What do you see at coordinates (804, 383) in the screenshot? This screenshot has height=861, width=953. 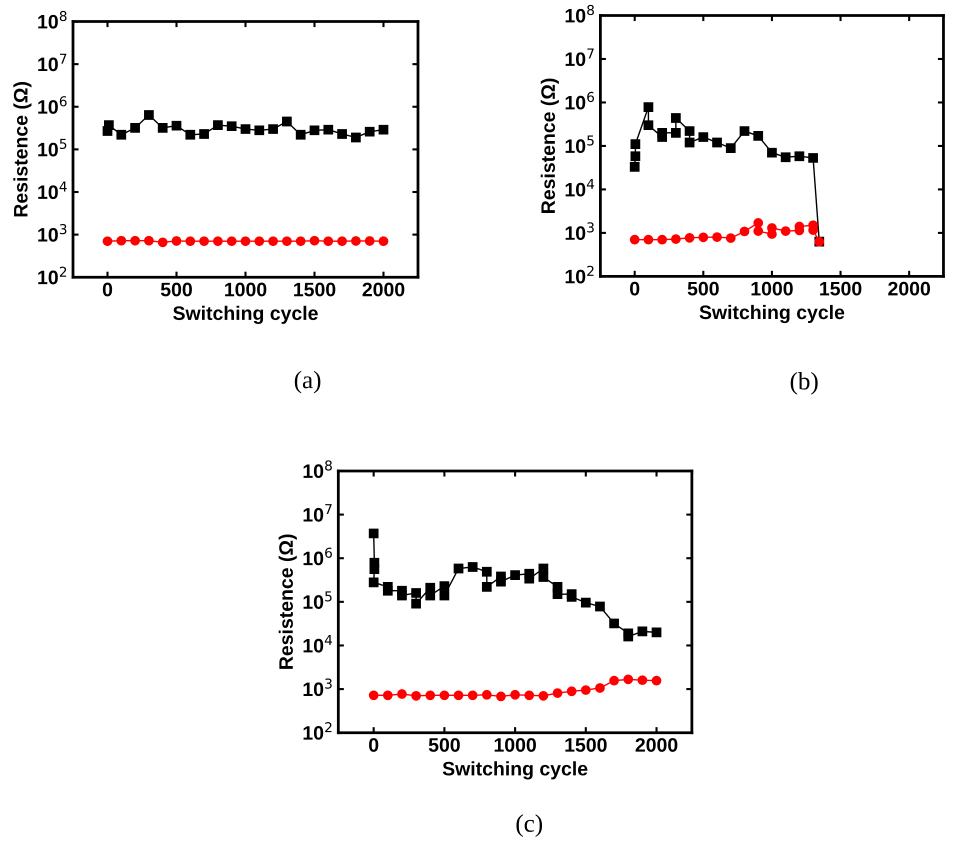 I see `text: (b)` at bounding box center [804, 383].